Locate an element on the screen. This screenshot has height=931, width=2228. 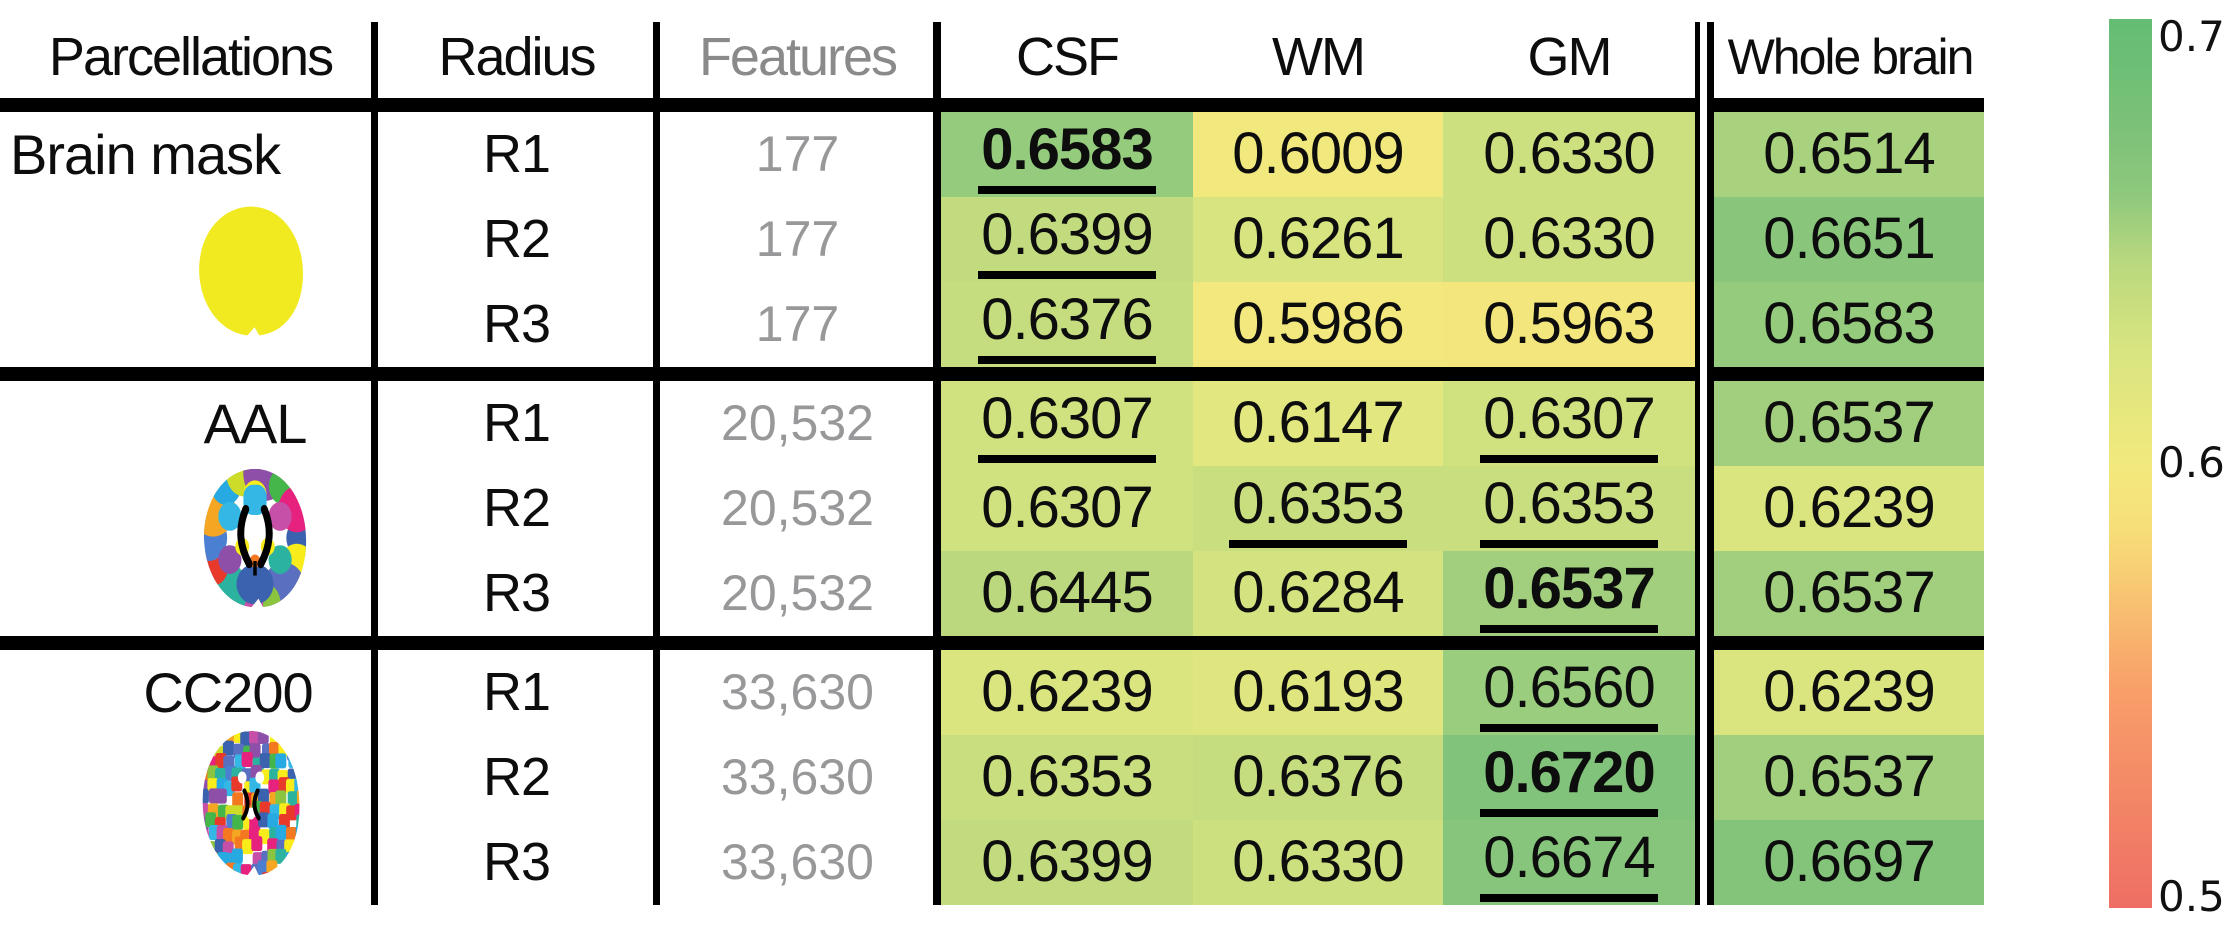
value-0-0-wb: 0.6514 is located at coordinates (1849, 153).